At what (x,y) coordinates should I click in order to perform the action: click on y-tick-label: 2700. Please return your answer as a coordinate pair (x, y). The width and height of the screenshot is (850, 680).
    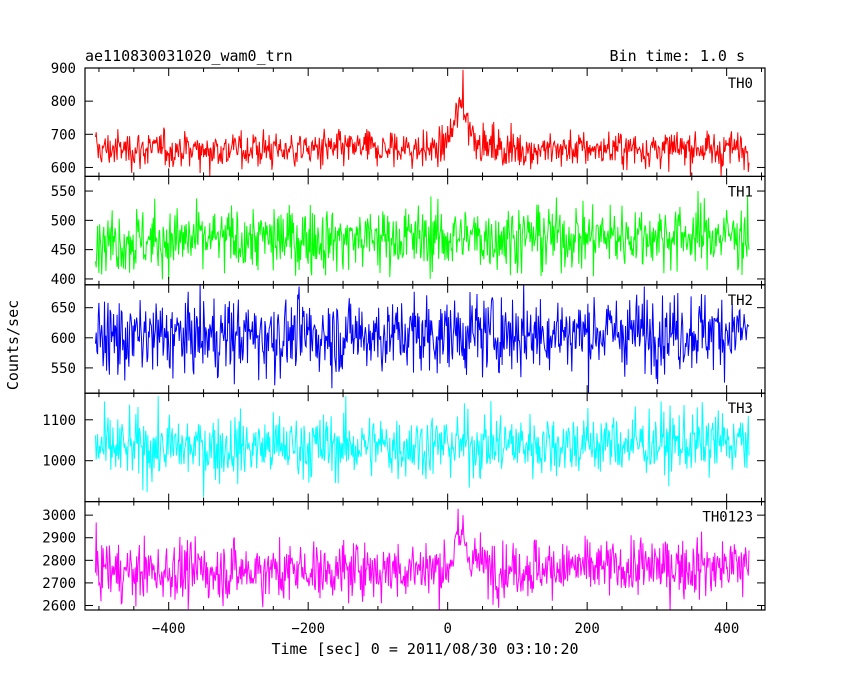
    Looking at the image, I should click on (59, 584).